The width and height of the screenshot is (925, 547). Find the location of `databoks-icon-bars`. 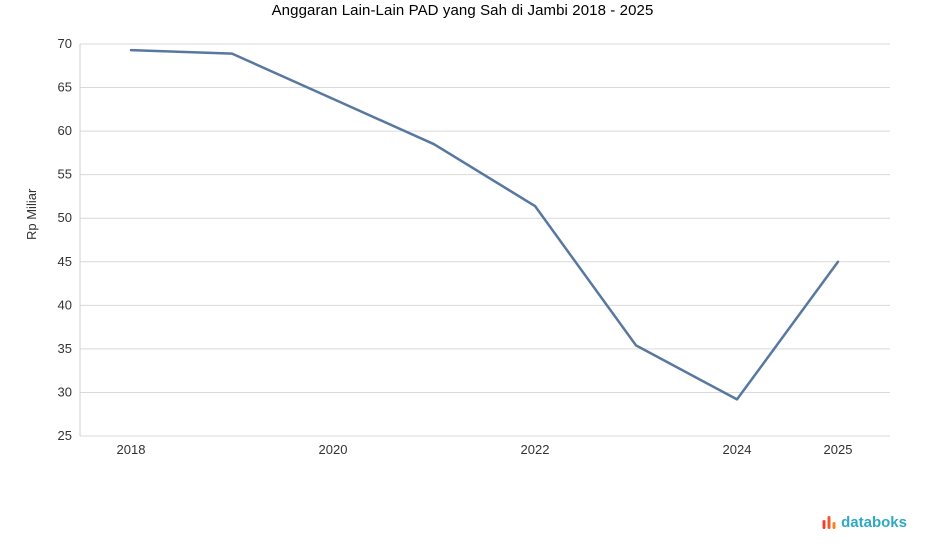

databoks-icon-bars is located at coordinates (829, 522).